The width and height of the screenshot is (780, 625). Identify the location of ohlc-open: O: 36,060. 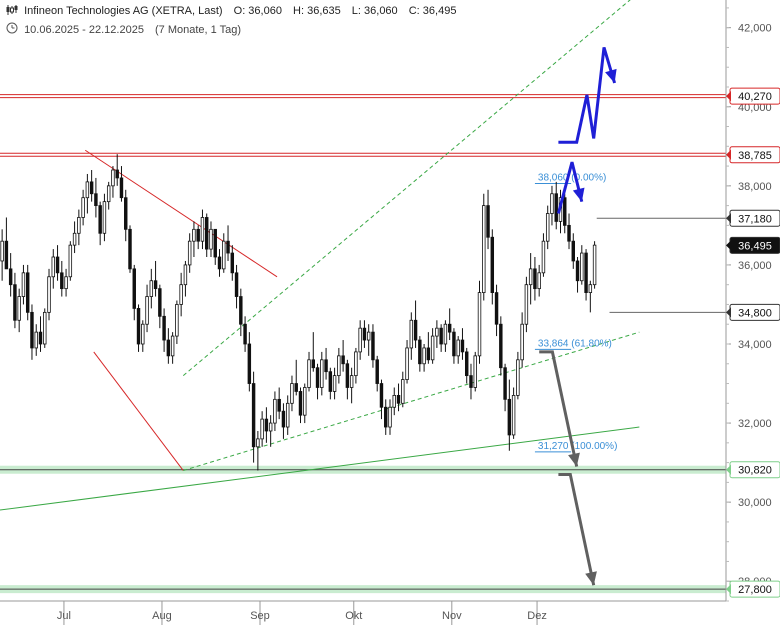
(257, 11).